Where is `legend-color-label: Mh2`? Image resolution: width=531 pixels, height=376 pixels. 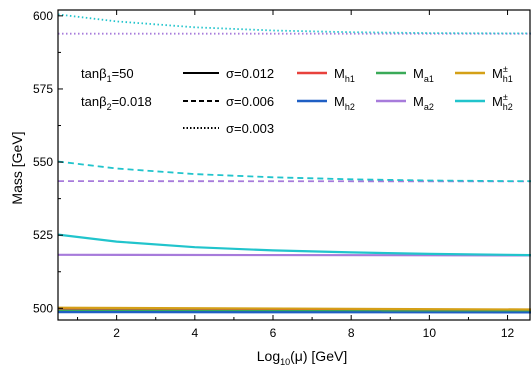 legend-color-label: Mh2 is located at coordinates (344, 103).